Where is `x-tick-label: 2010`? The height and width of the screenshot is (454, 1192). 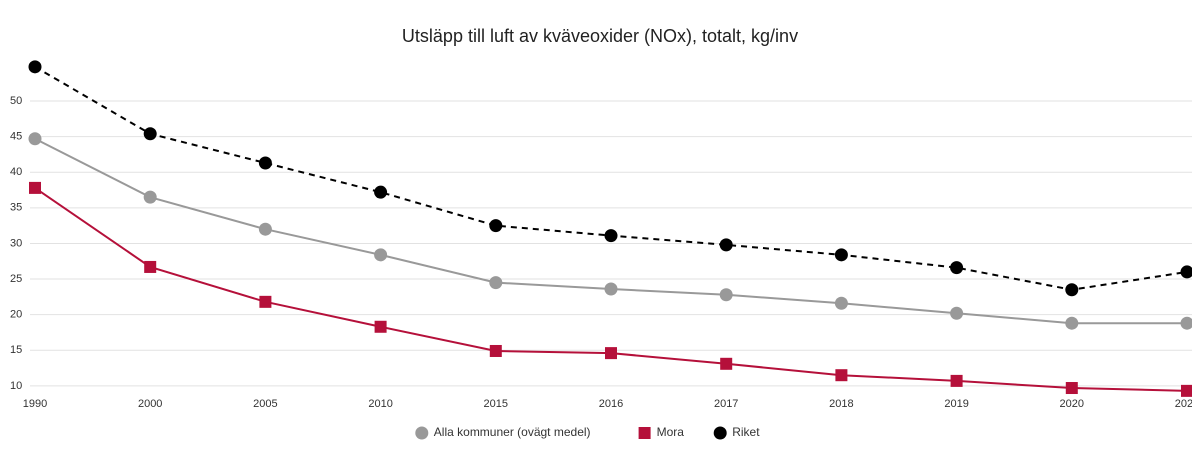
x-tick-label: 2010 is located at coordinates (380, 404).